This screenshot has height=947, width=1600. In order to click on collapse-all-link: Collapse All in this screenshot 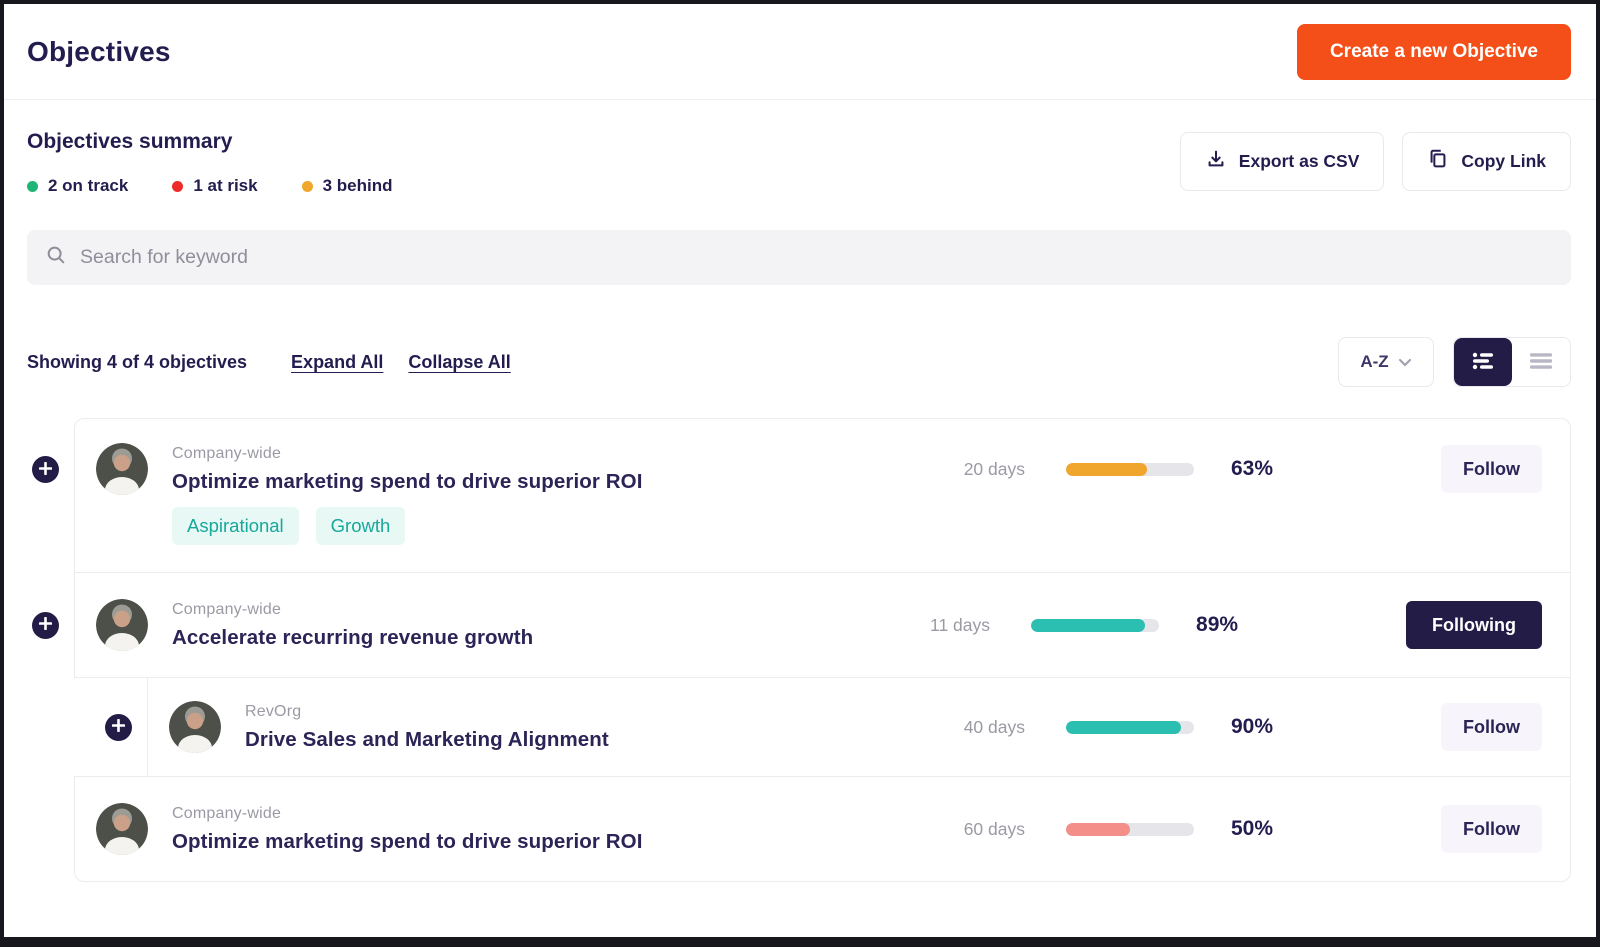, I will do `click(459, 361)`.